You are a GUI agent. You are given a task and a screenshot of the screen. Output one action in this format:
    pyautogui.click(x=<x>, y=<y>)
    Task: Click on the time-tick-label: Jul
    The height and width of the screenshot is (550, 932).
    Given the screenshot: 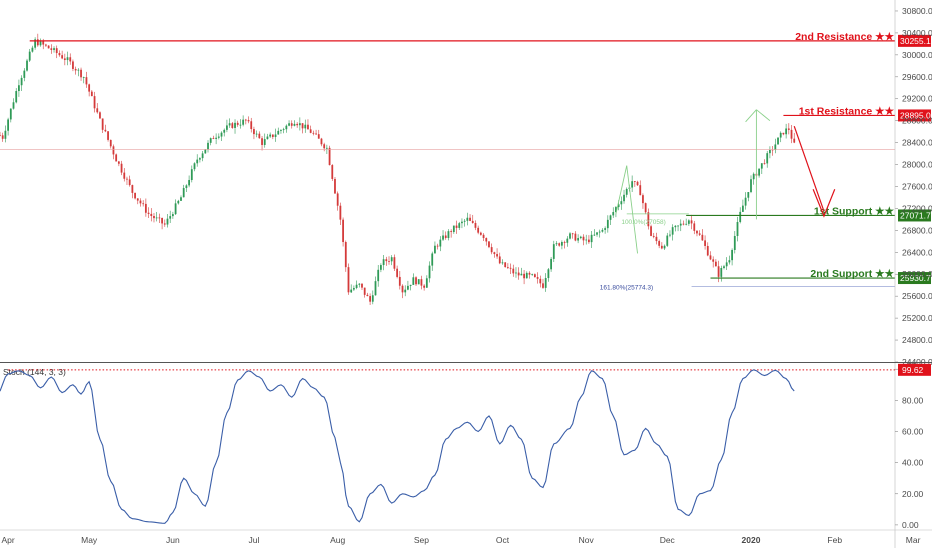 What is the action you would take?
    pyautogui.click(x=253, y=540)
    